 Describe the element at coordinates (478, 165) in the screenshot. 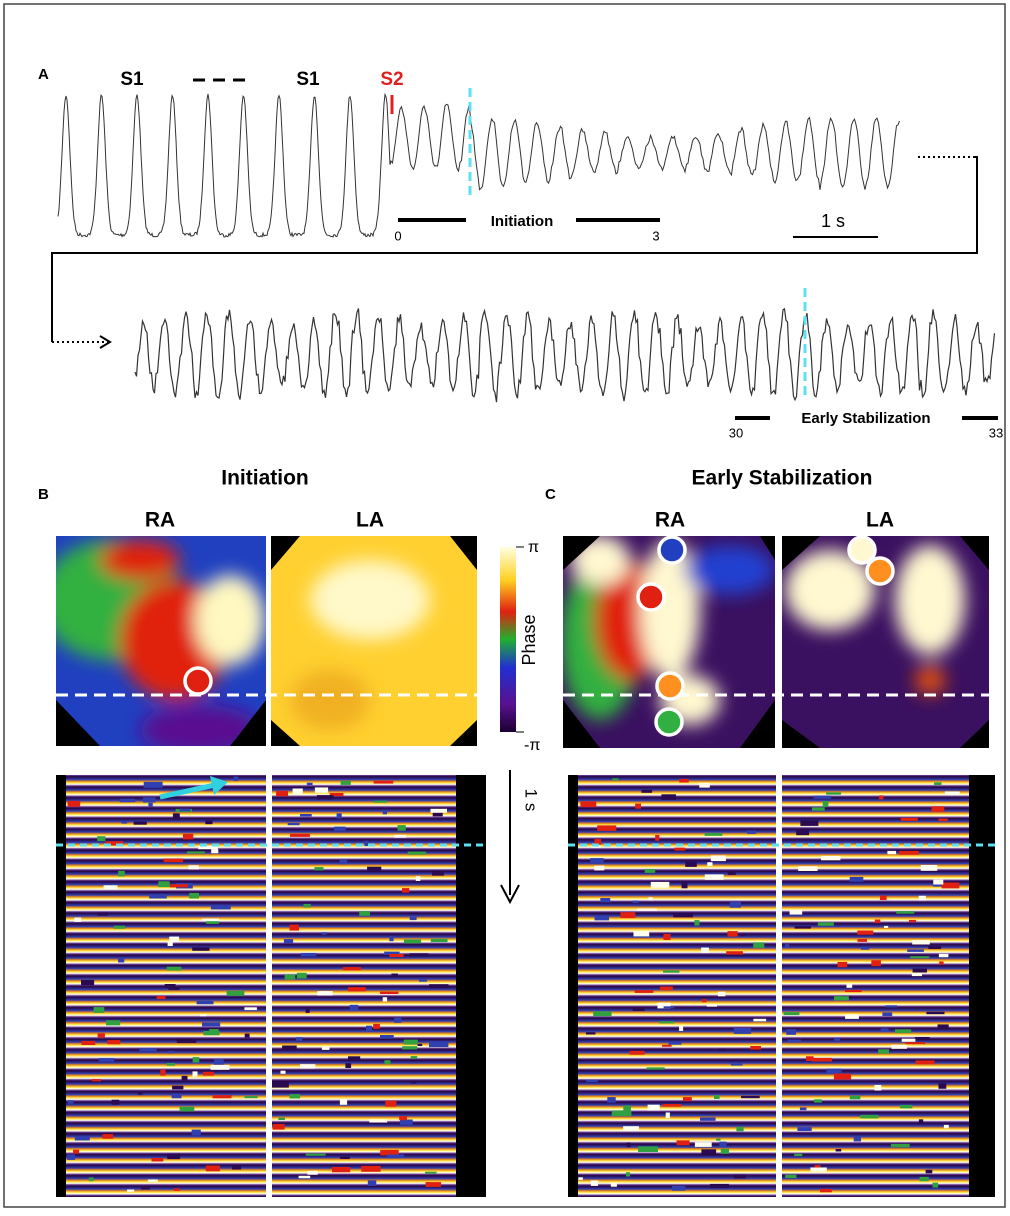

I see `trace` at that location.